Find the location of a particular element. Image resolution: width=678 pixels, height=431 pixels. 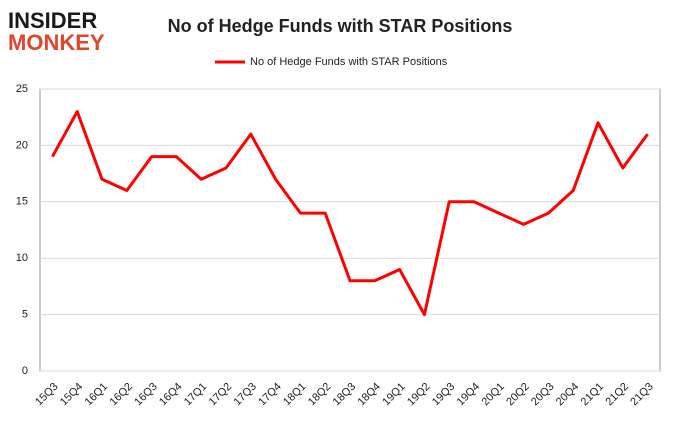

y-tick-label: 20 is located at coordinates (22, 145).